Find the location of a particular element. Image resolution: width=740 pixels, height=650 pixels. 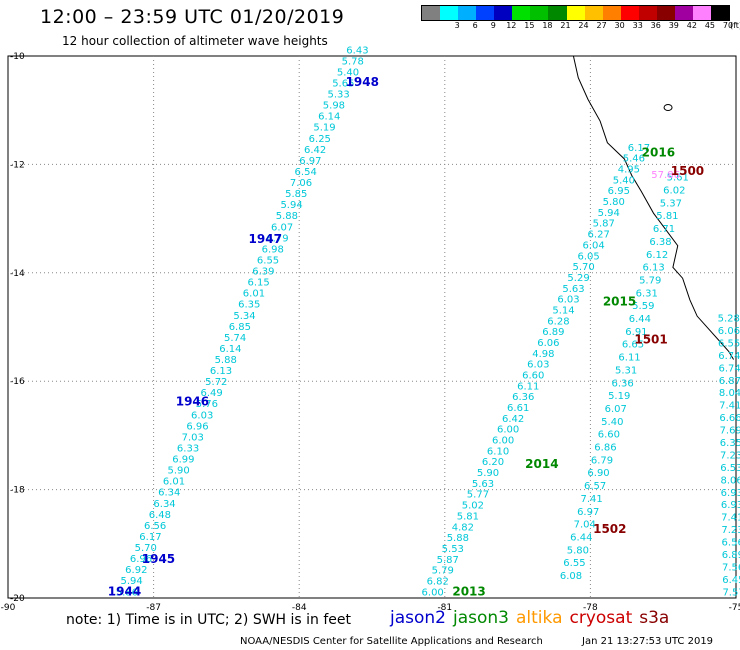

swh-value: 5.34 is located at coordinates (244, 316).